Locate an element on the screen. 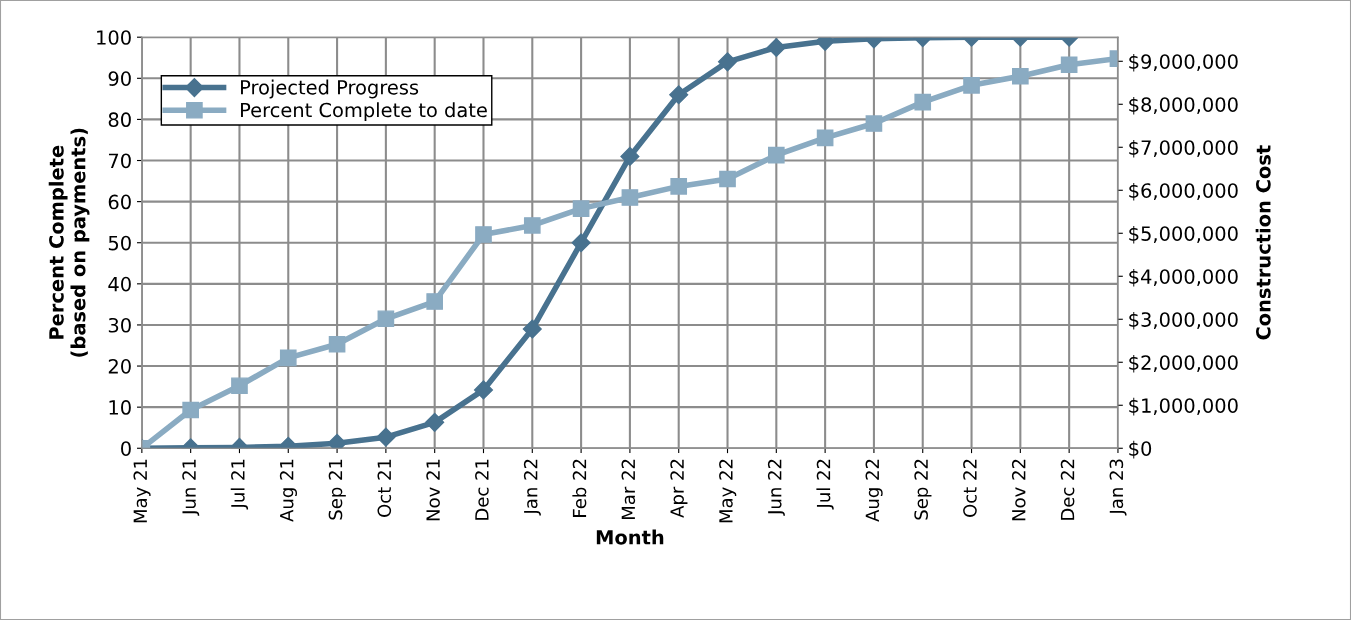 This screenshot has width=1351, height=620. y-tick-label: 10 is located at coordinates (120, 407).